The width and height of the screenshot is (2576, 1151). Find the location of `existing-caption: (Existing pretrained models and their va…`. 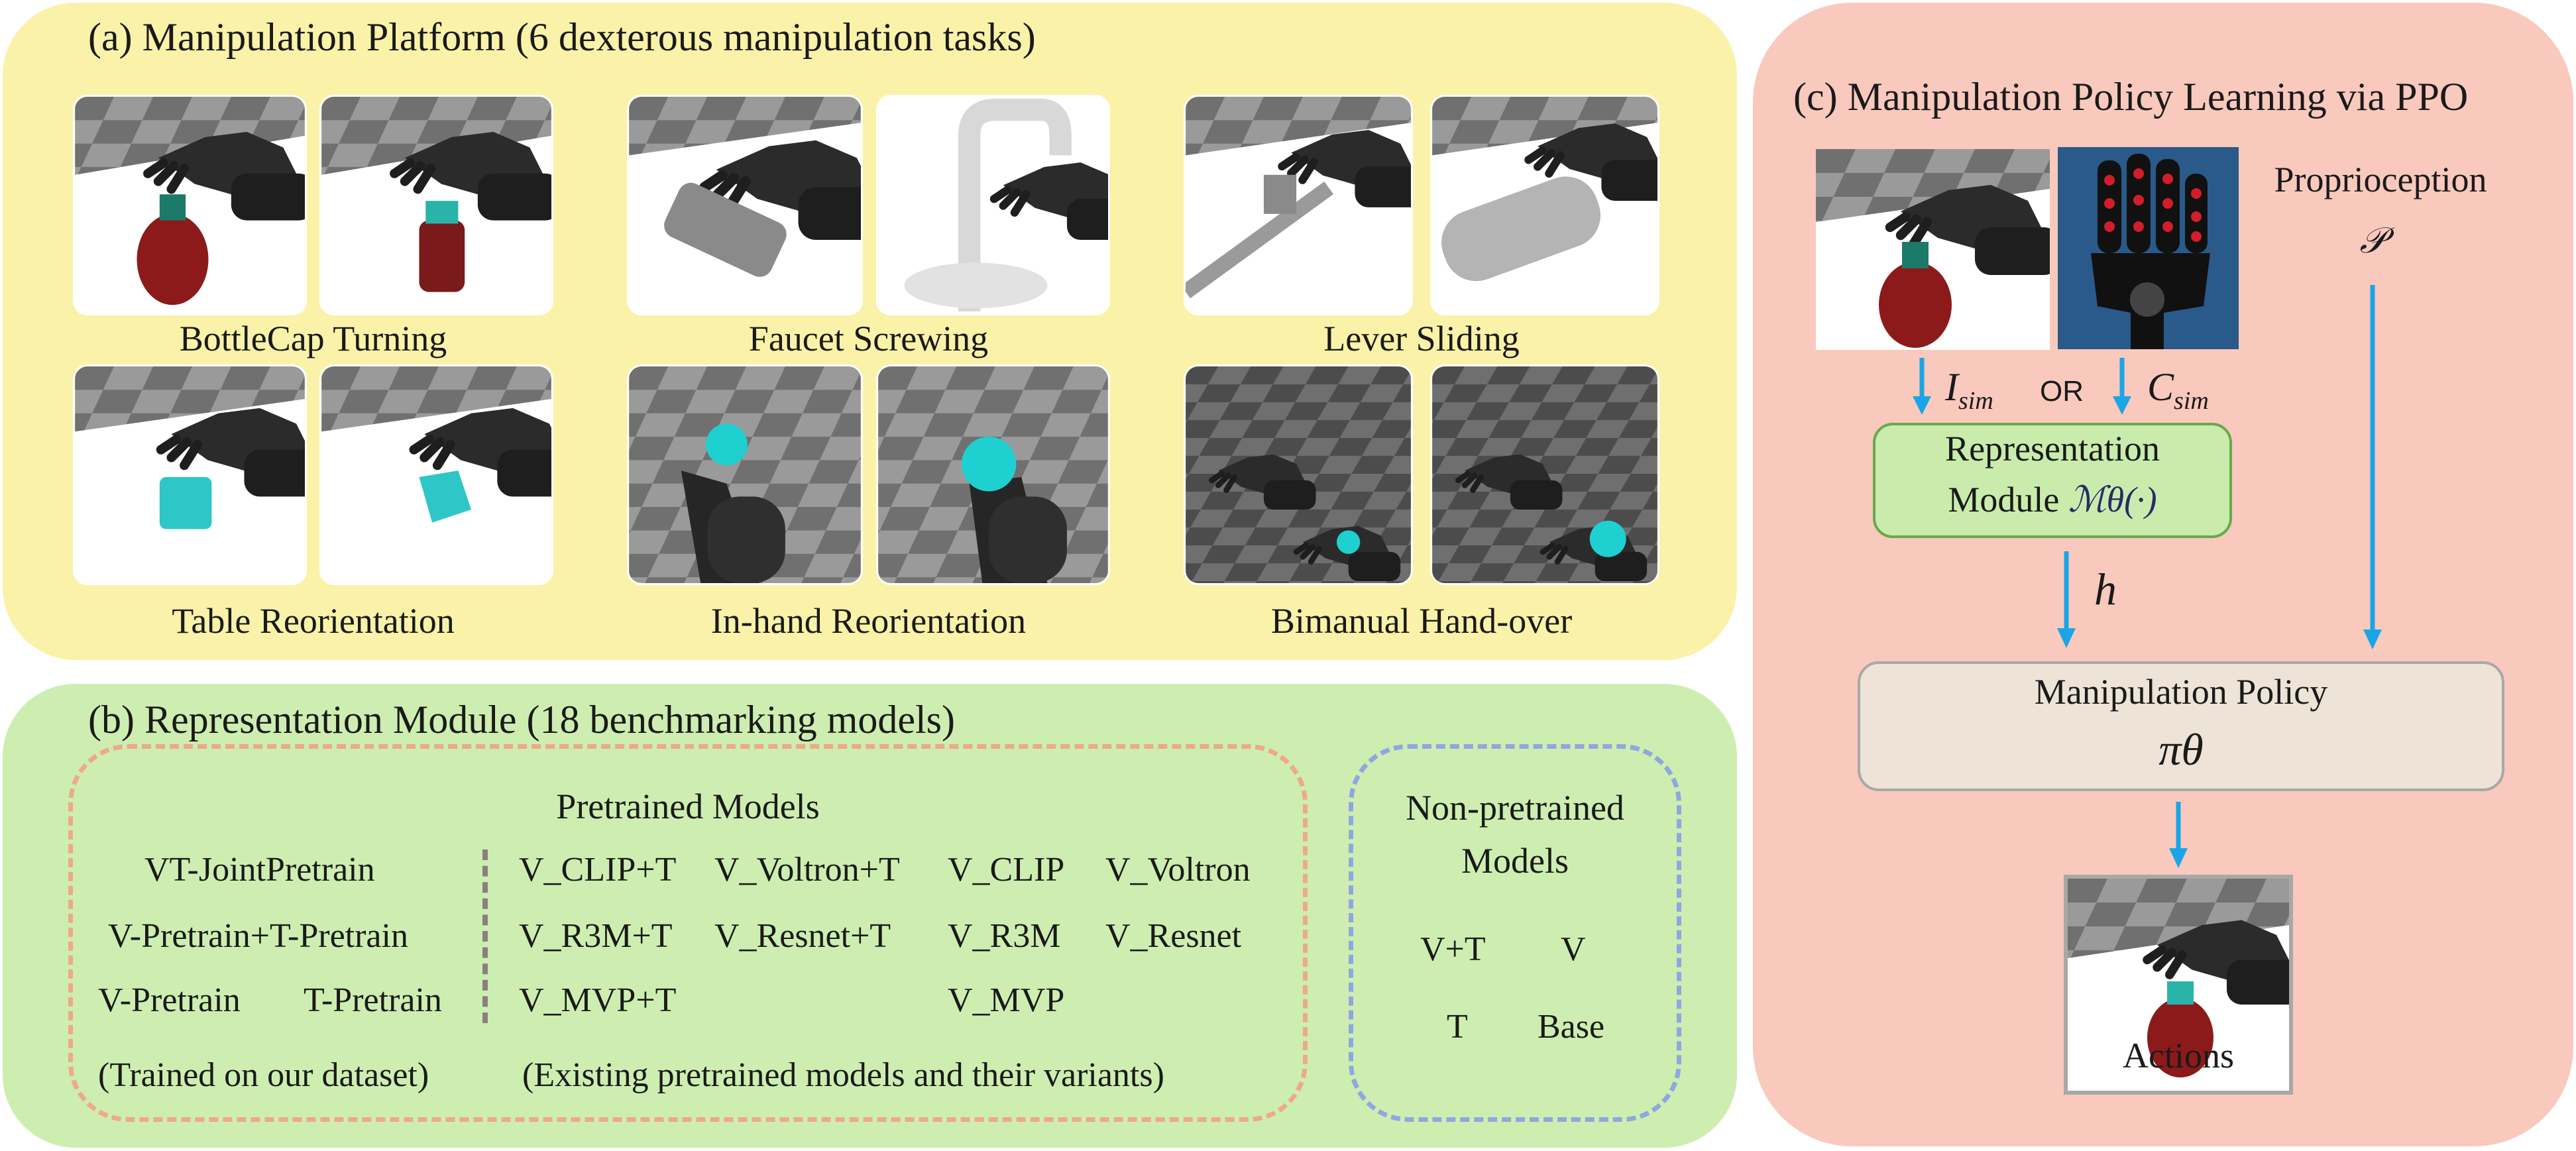

existing-caption: (Existing pretrained models and their va… is located at coordinates (843, 1075).